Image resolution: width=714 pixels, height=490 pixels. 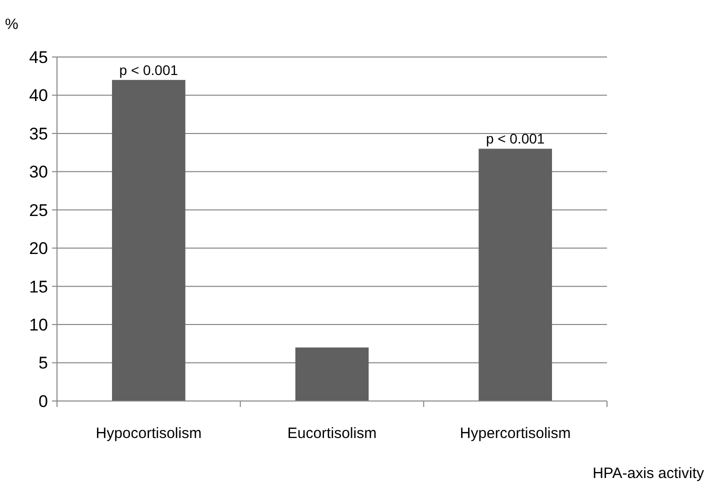 I want to click on y-tick-label: 15, so click(x=38, y=286).